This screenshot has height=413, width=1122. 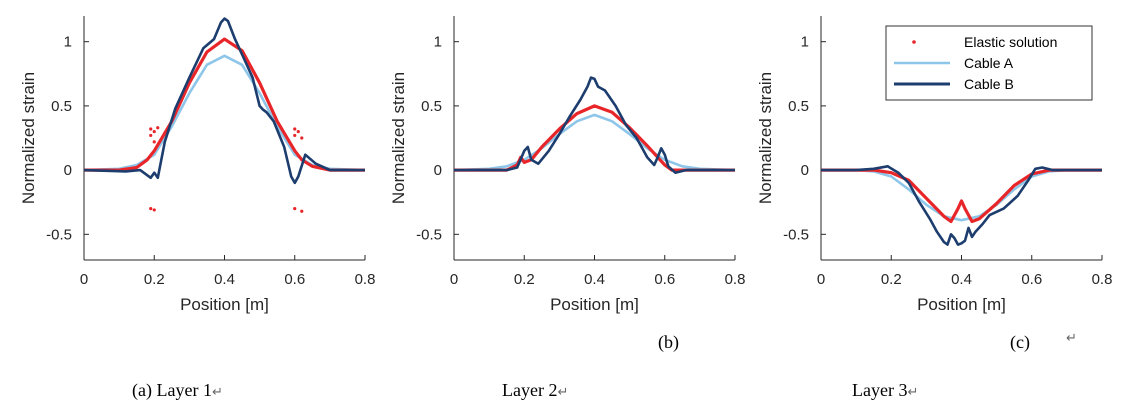 I want to click on legend-entry: Elastic solution, so click(x=984, y=42).